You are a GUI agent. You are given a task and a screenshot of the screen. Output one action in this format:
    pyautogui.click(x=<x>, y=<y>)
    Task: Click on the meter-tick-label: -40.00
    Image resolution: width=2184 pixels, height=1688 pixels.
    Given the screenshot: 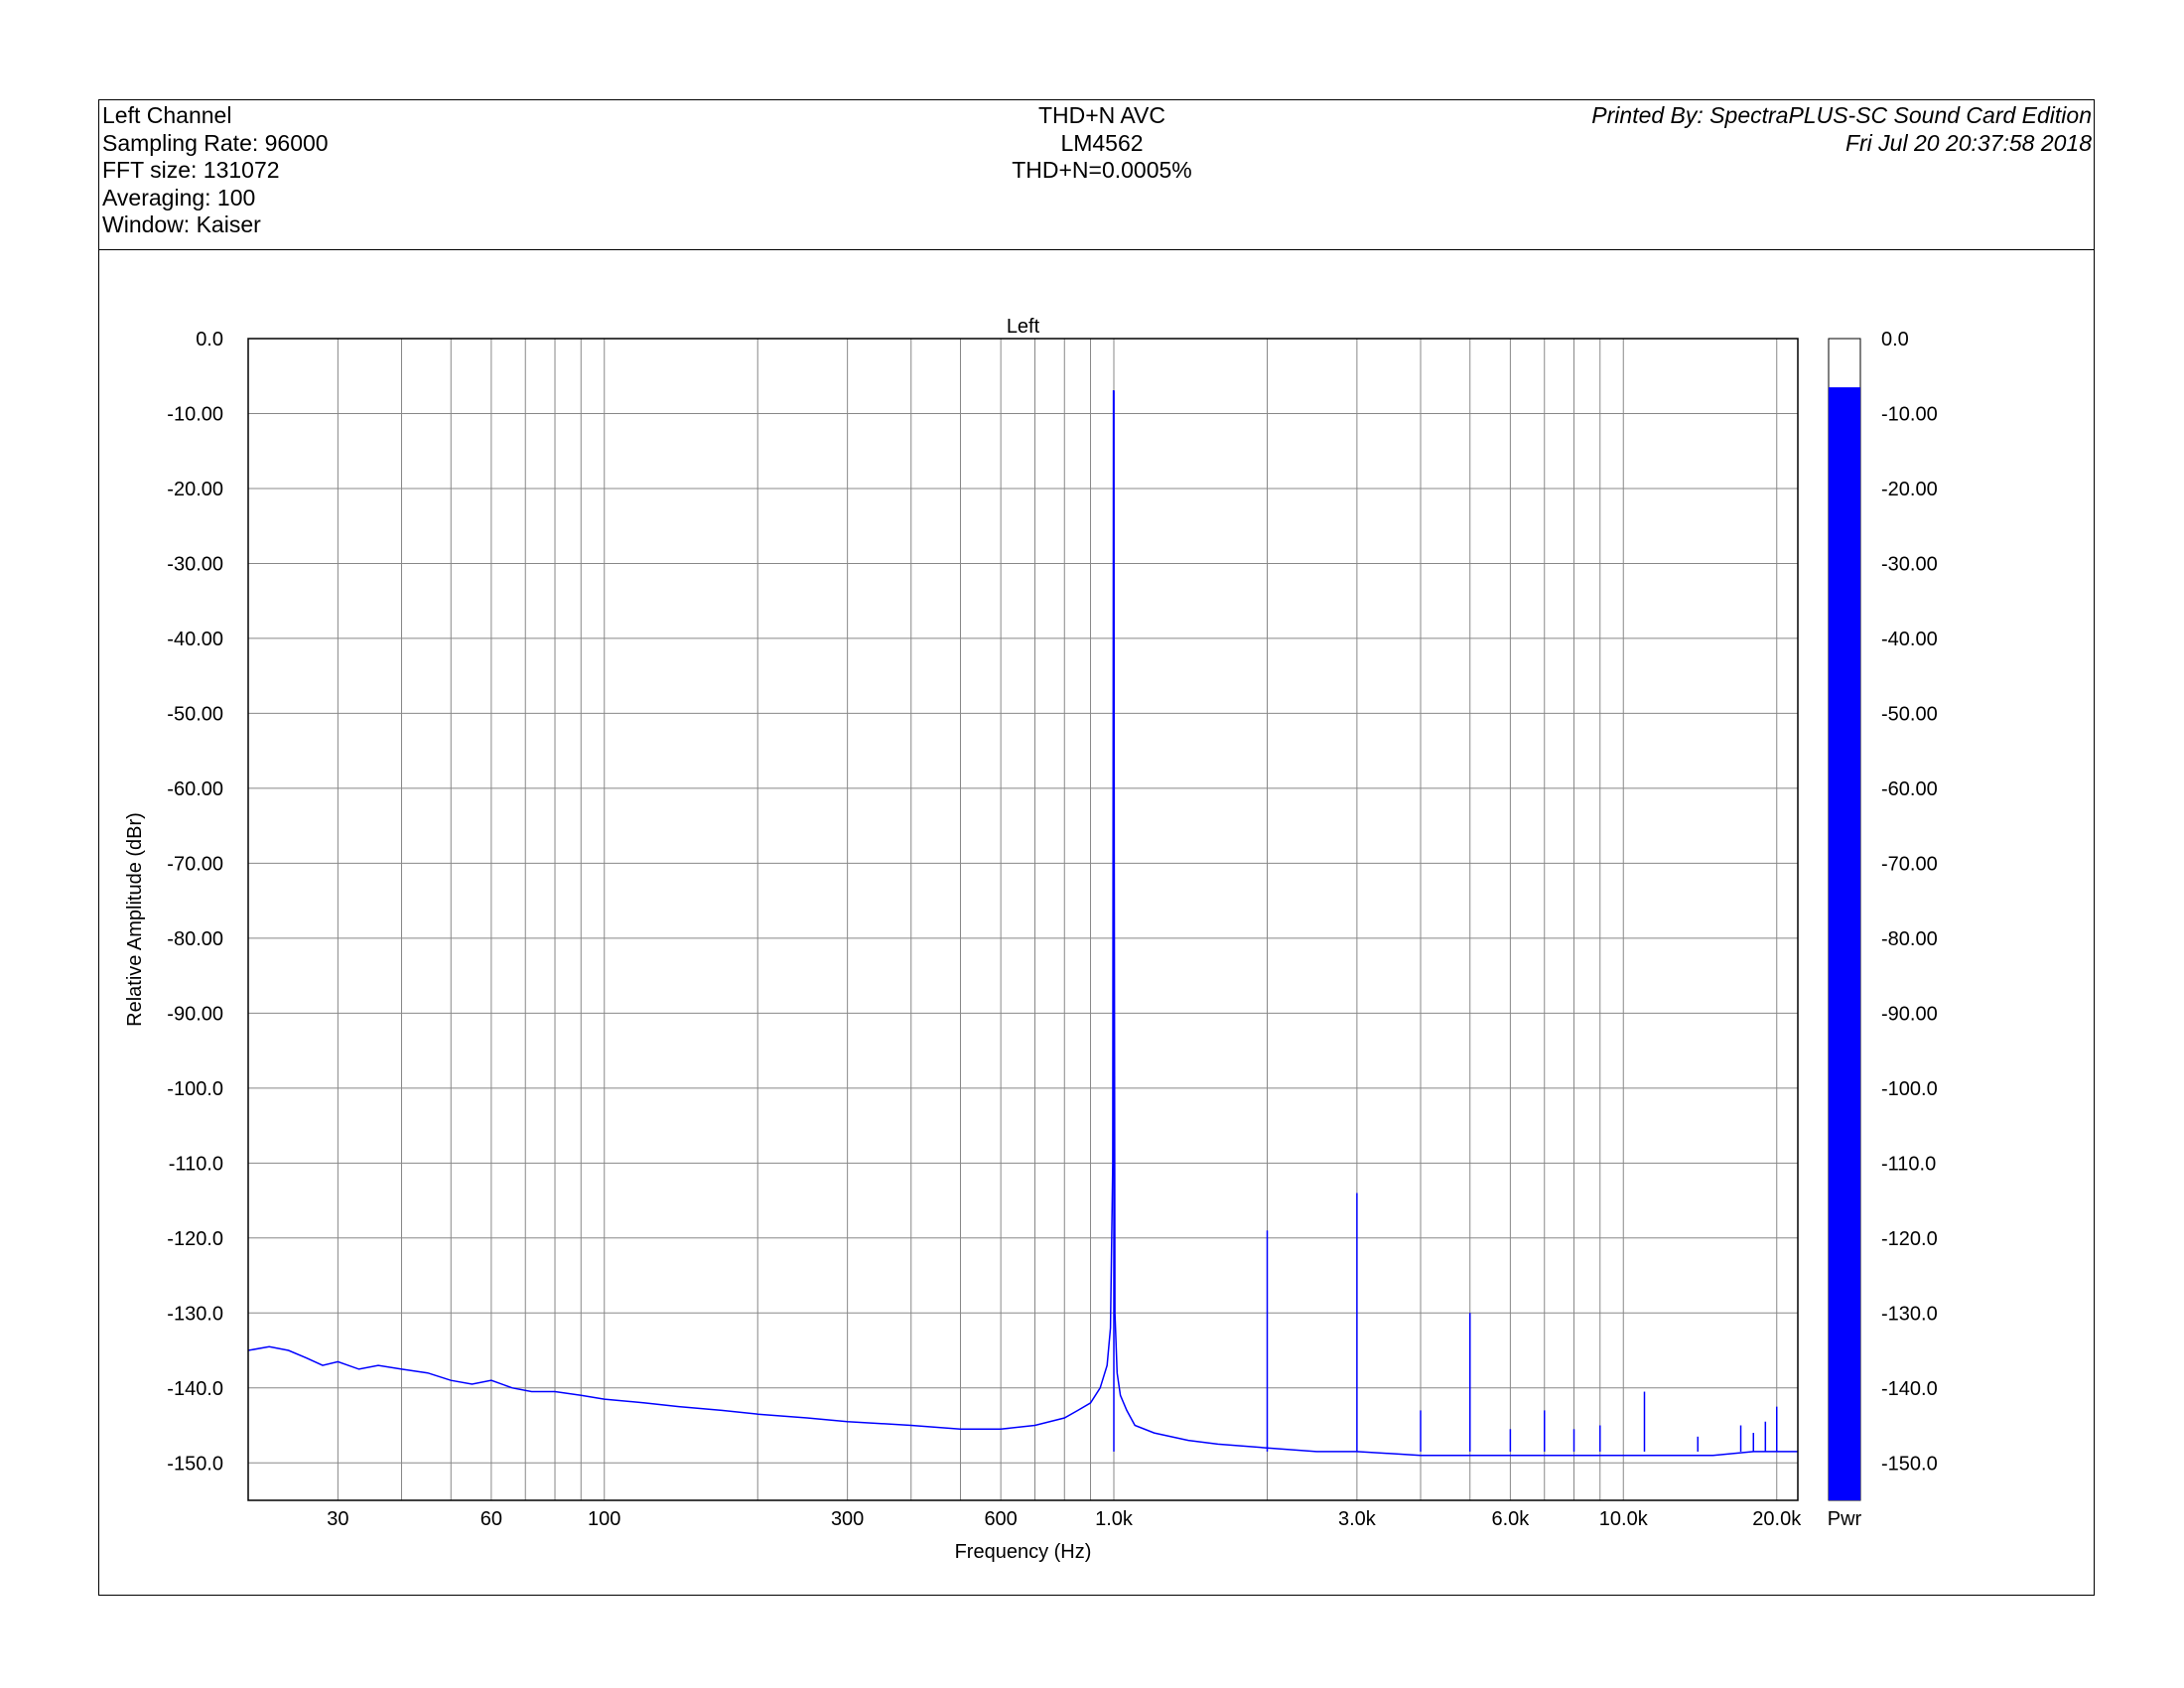 What is the action you would take?
    pyautogui.click(x=1909, y=639)
    